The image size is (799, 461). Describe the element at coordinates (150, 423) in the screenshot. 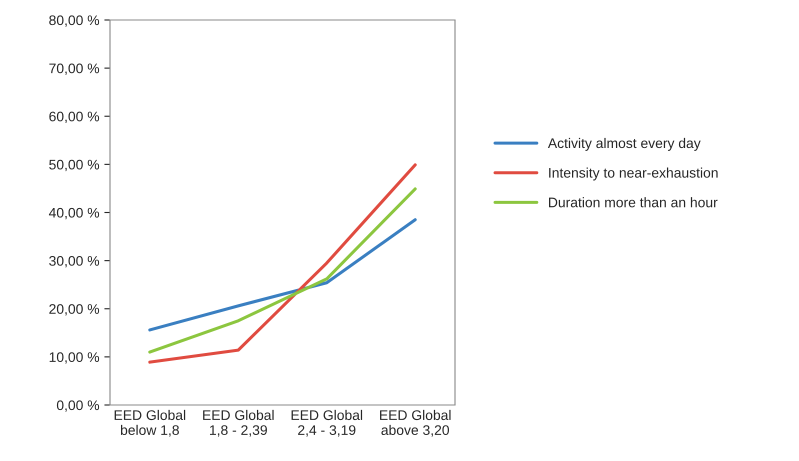

I see `x-tick-label: EED Global below 1,8` at that location.